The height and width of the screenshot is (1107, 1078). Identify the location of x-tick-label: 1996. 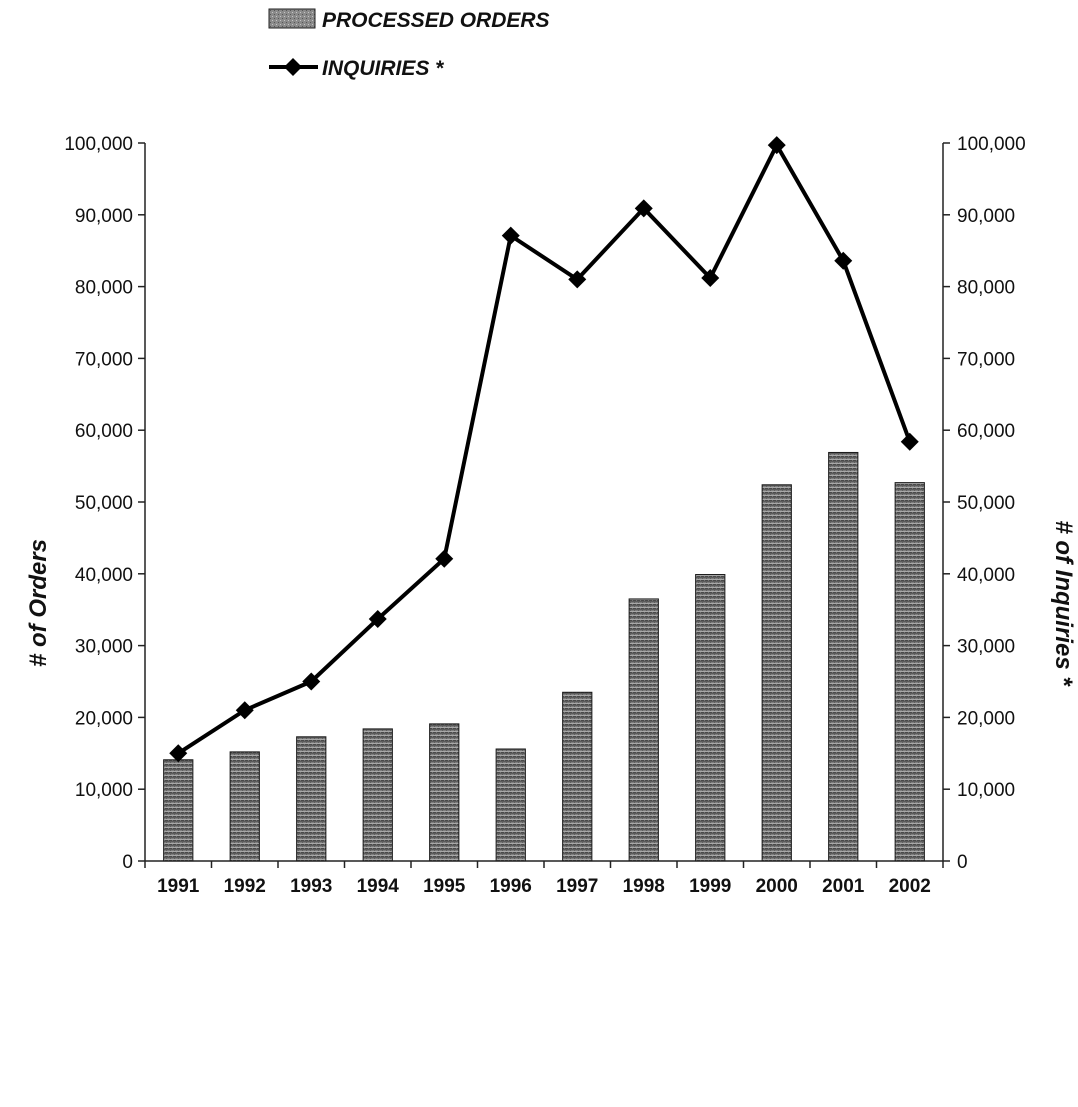
(511, 886).